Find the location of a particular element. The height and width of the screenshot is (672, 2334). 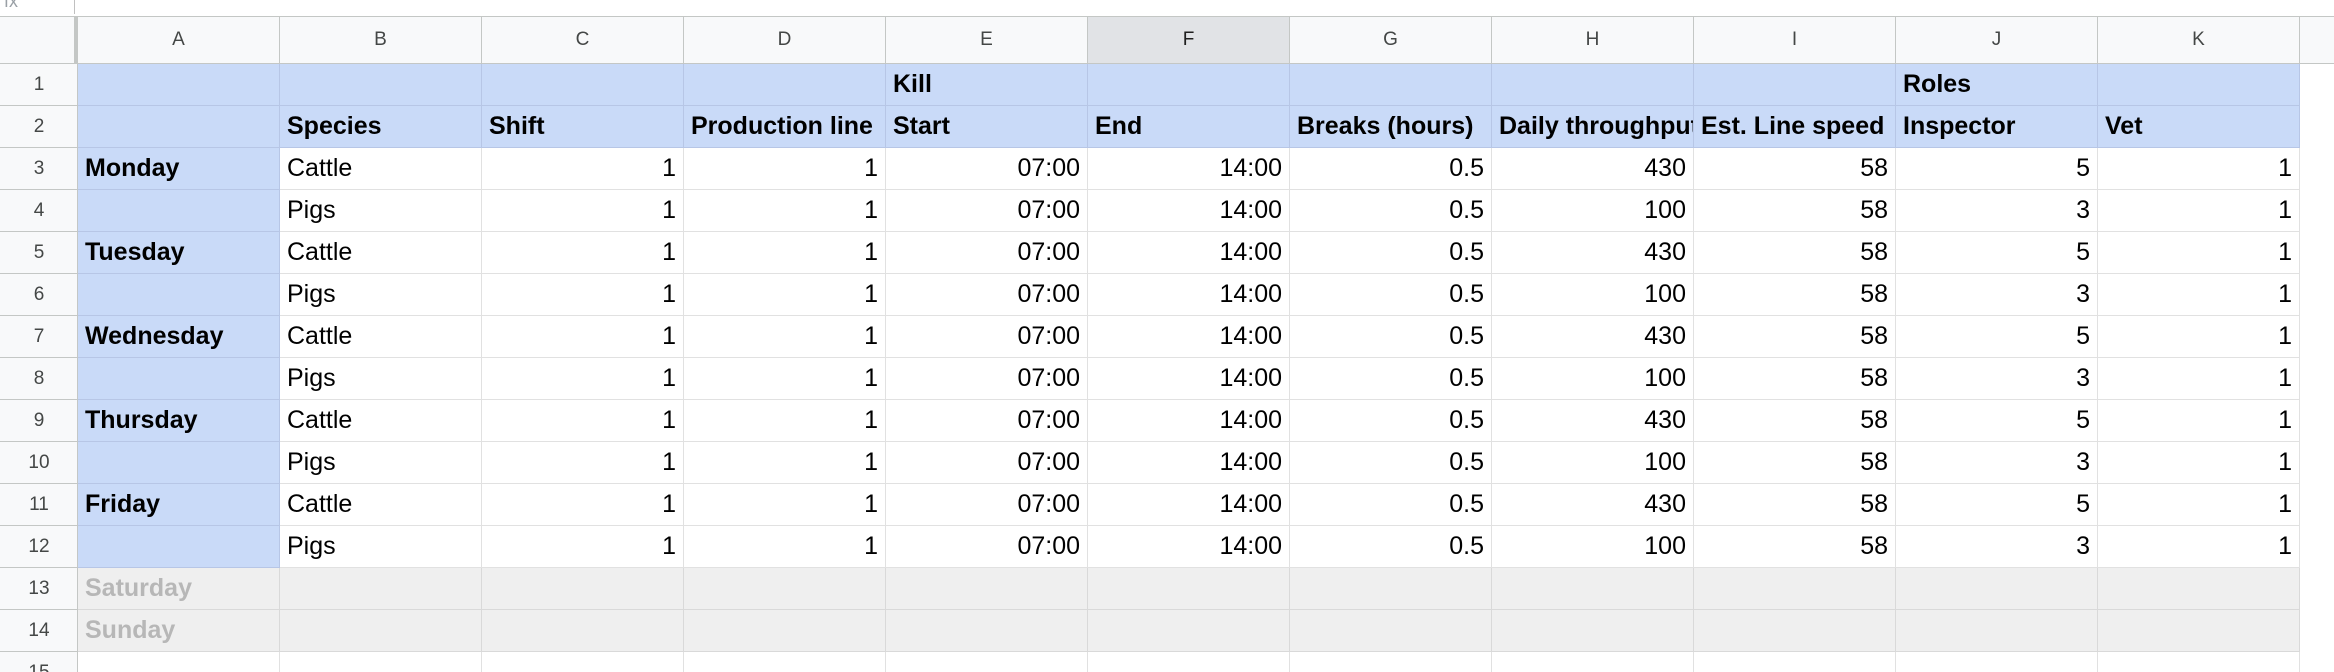

cell-g5: 0.5 is located at coordinates (1391, 253).